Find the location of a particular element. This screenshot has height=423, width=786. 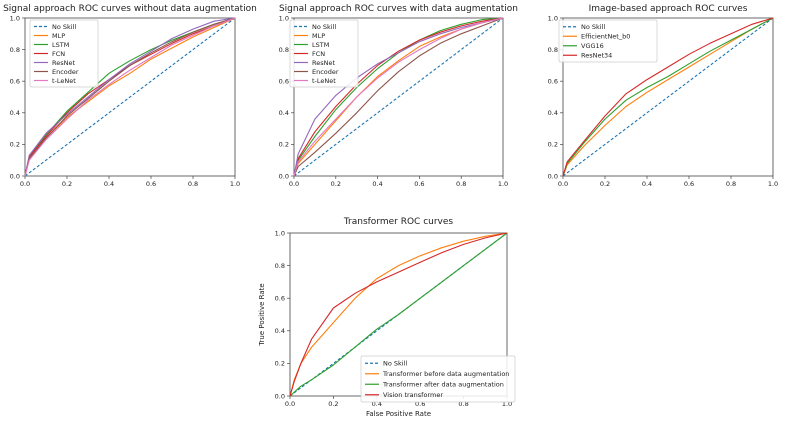

series-line-vision-transformer is located at coordinates (398, 314).